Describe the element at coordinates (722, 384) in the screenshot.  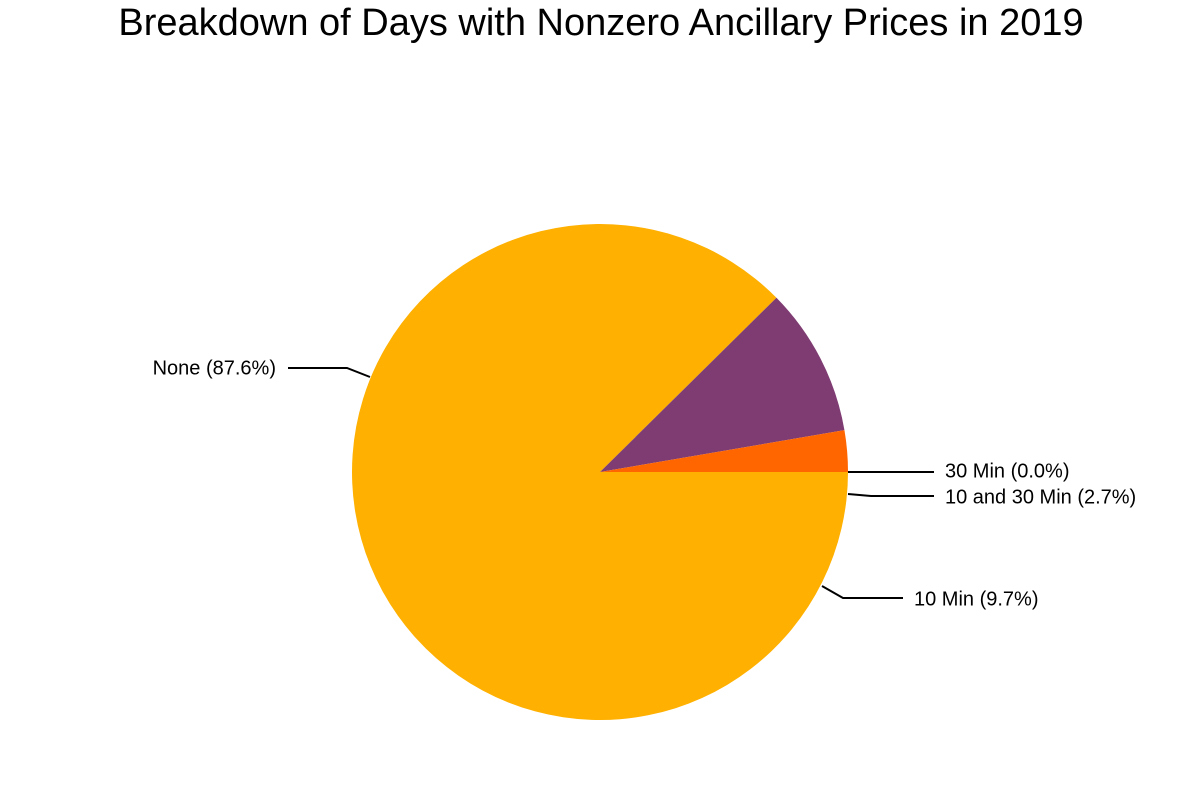
I see `pie-slice-10-min` at that location.